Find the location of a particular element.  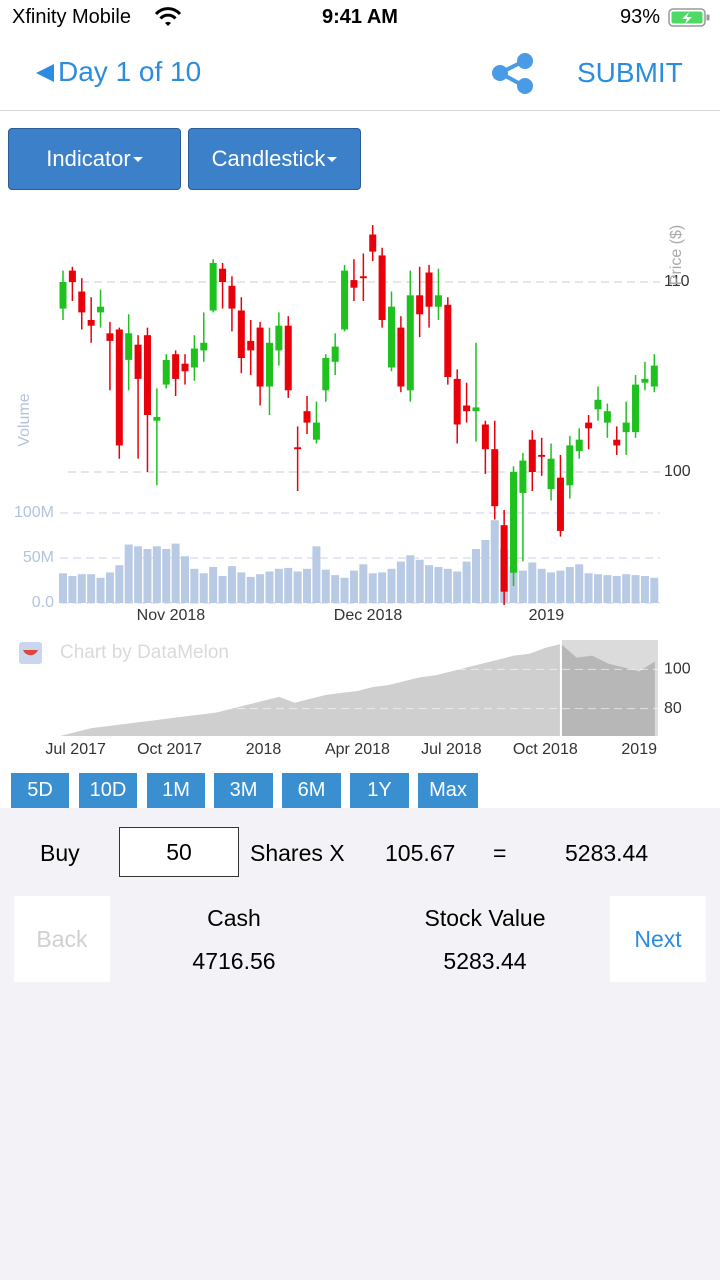

logo-melon is located at coordinates (30, 653).